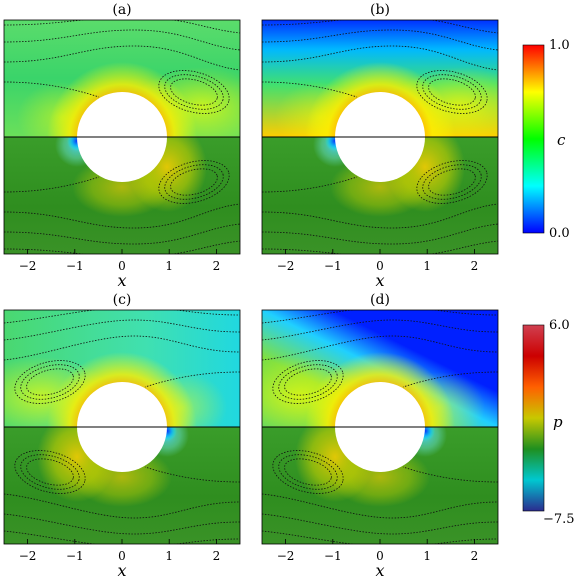 This screenshot has height=576, width=576. Describe the element at coordinates (380, 10) in the screenshot. I see `panel-b-label: (b)` at that location.